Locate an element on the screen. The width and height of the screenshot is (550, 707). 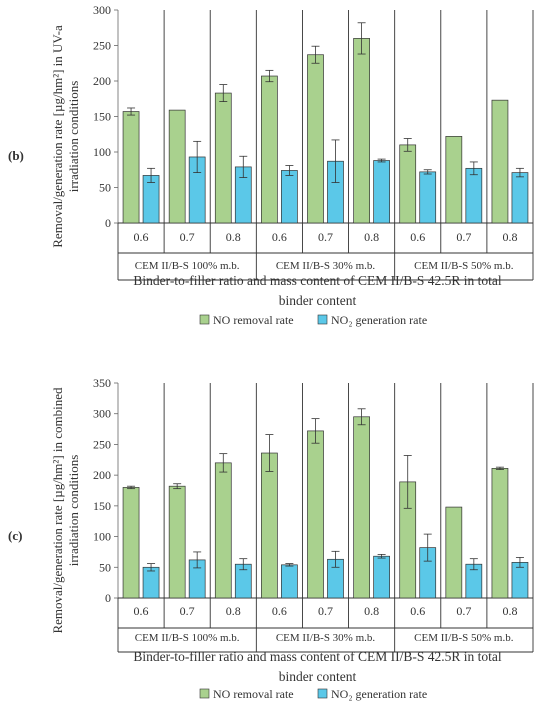
panel-0-y-tick-label: 300 is located at coordinates (102, 10).